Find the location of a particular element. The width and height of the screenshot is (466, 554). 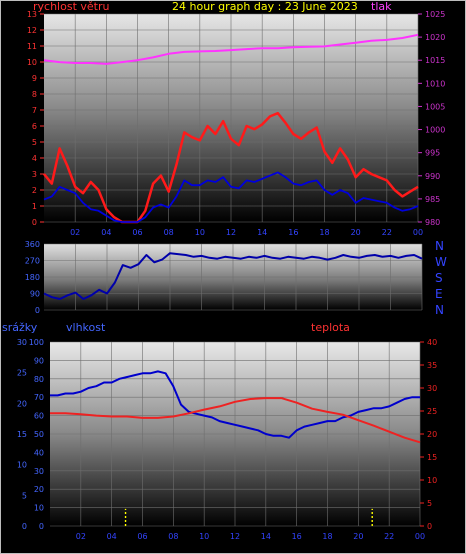

direction-tick-label: 270 is located at coordinates (32, 261).